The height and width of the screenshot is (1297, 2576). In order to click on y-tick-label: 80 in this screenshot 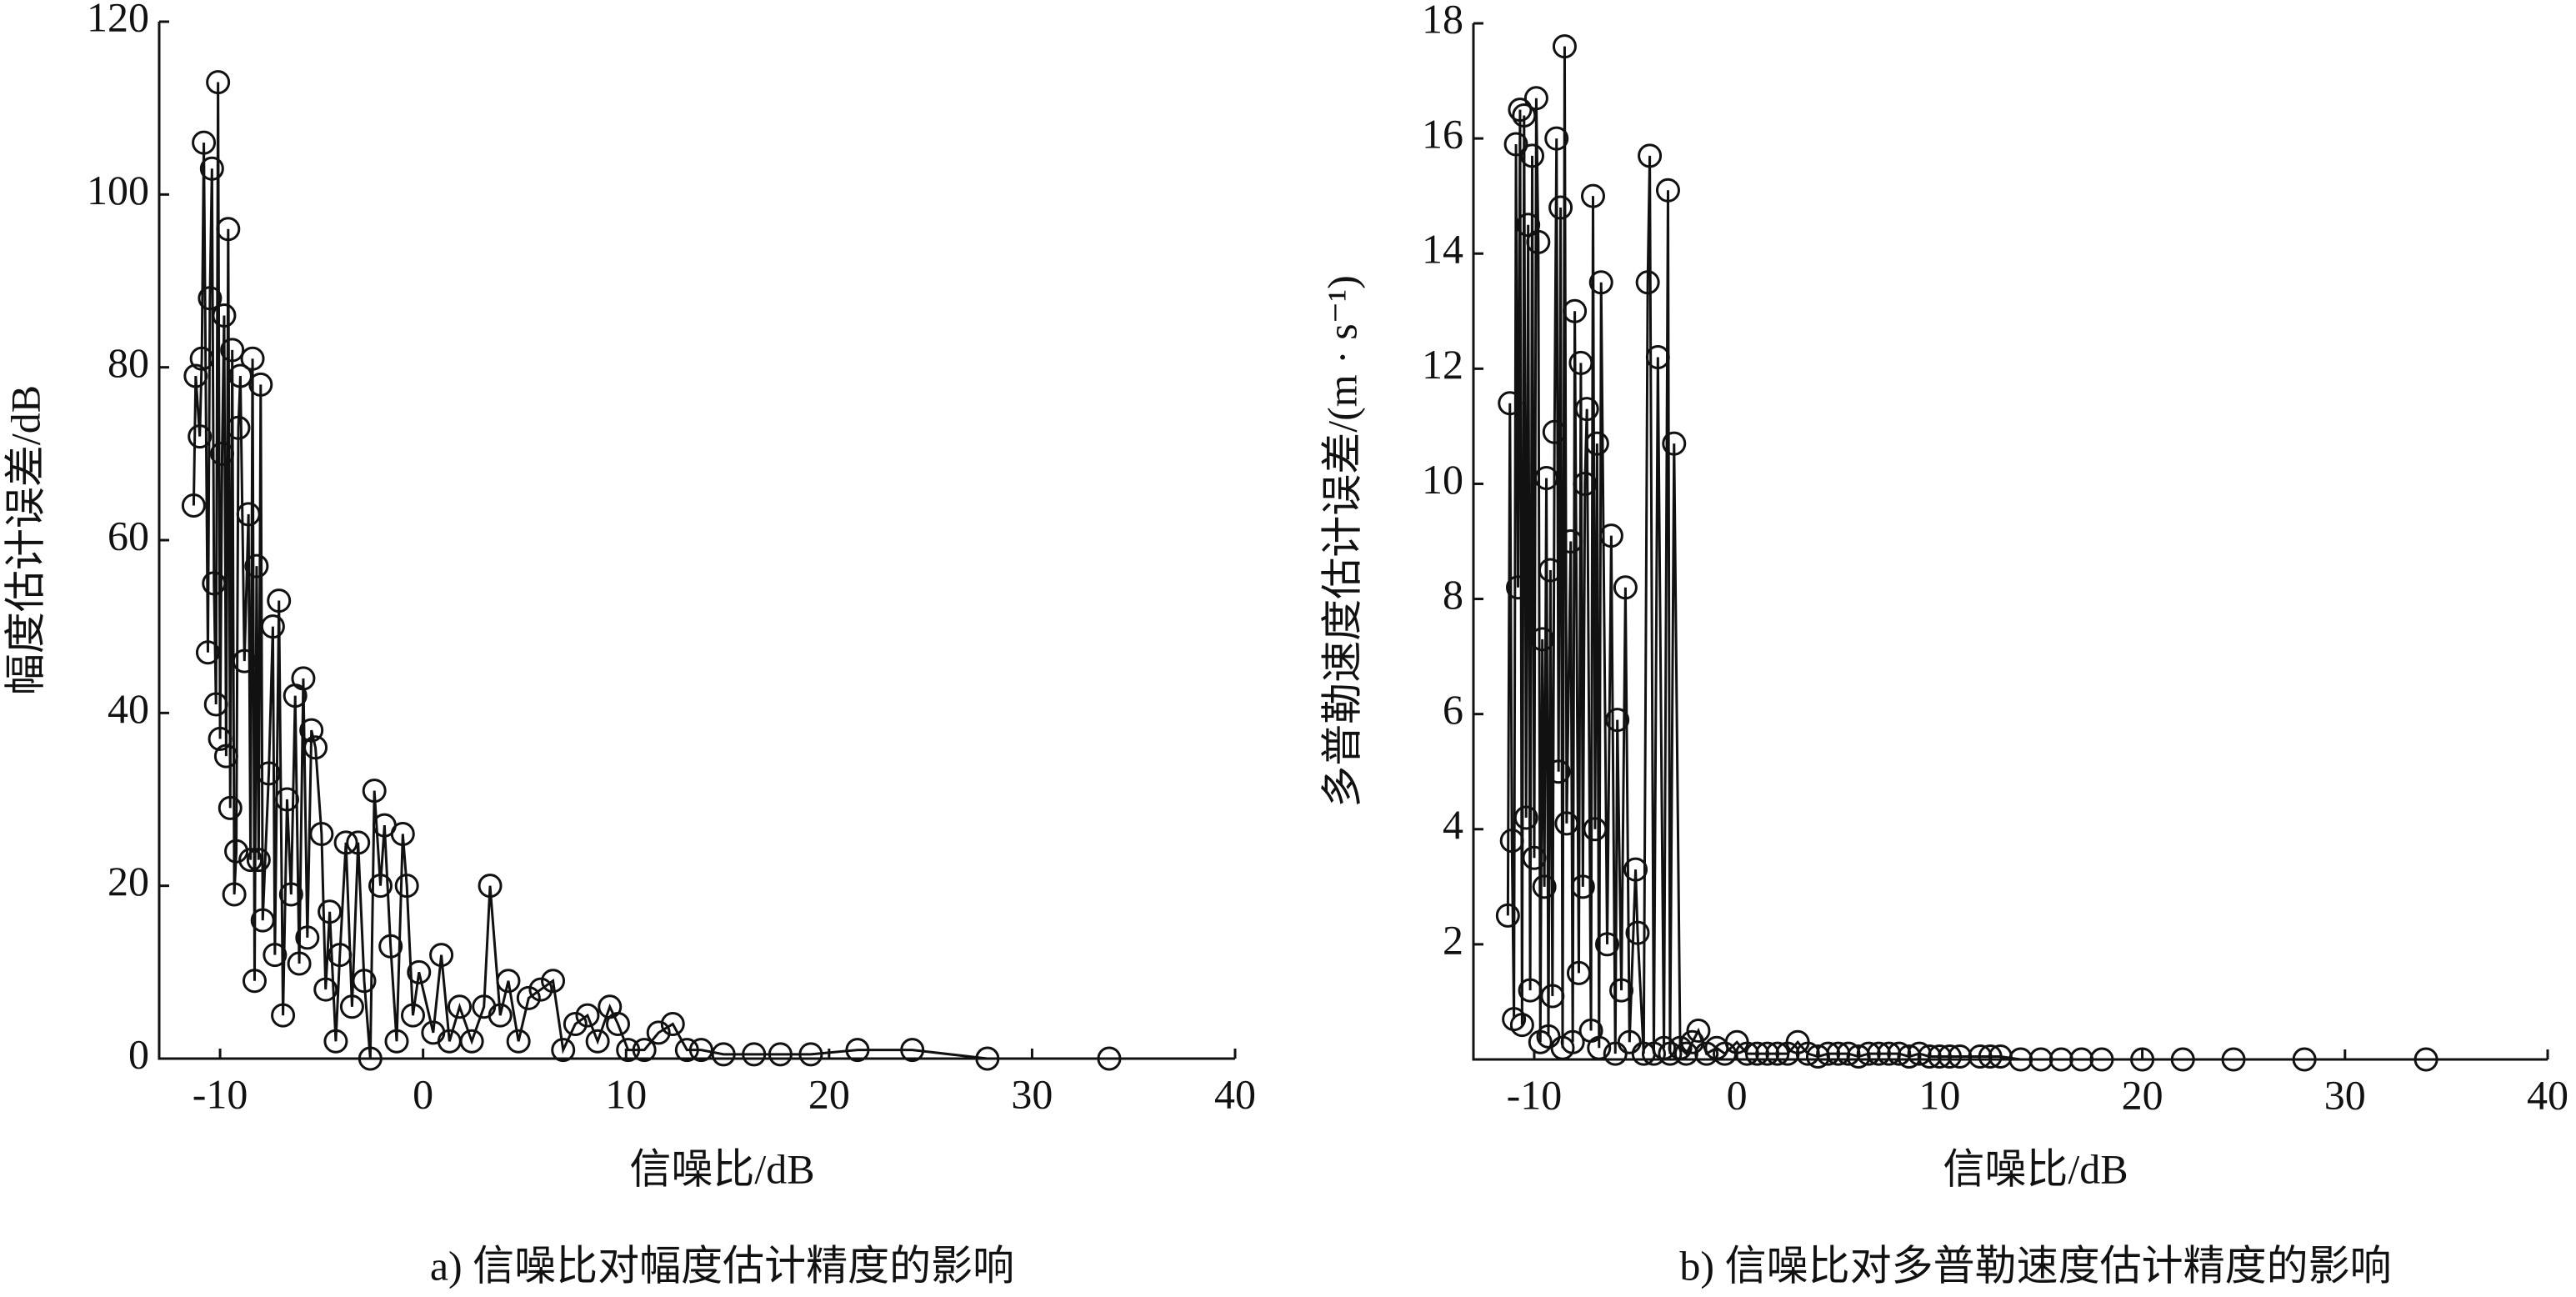, I will do `click(128, 362)`.